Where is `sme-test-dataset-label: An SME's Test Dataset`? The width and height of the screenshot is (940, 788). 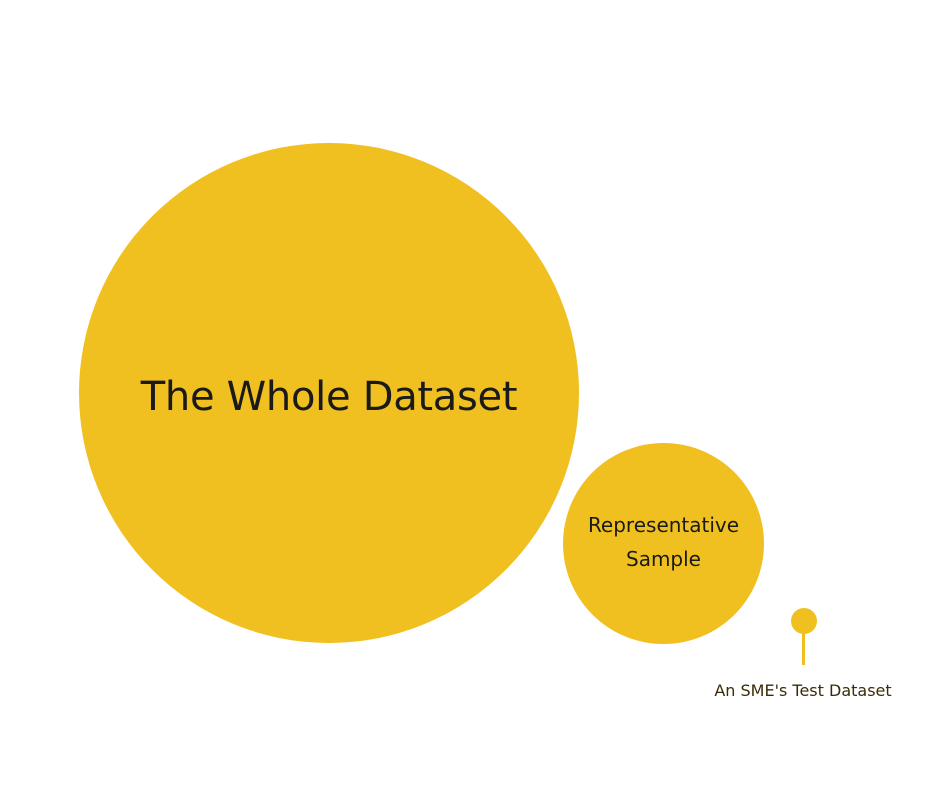
sme-test-dataset-label: An SME's Test Dataset is located at coordinates (803, 690).